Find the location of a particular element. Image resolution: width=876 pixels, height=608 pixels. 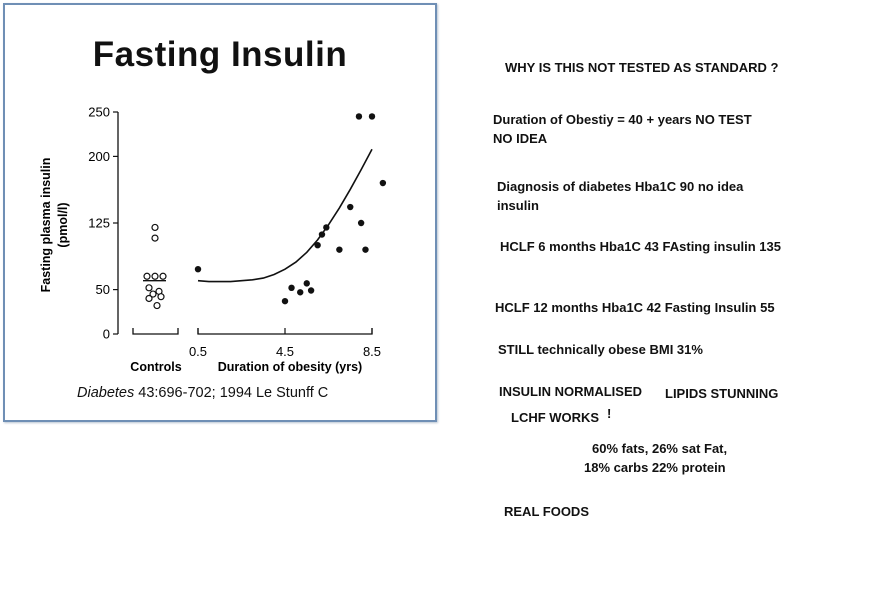

note-fats: 60% fats, 26% sat Fat, is located at coordinates (660, 448).